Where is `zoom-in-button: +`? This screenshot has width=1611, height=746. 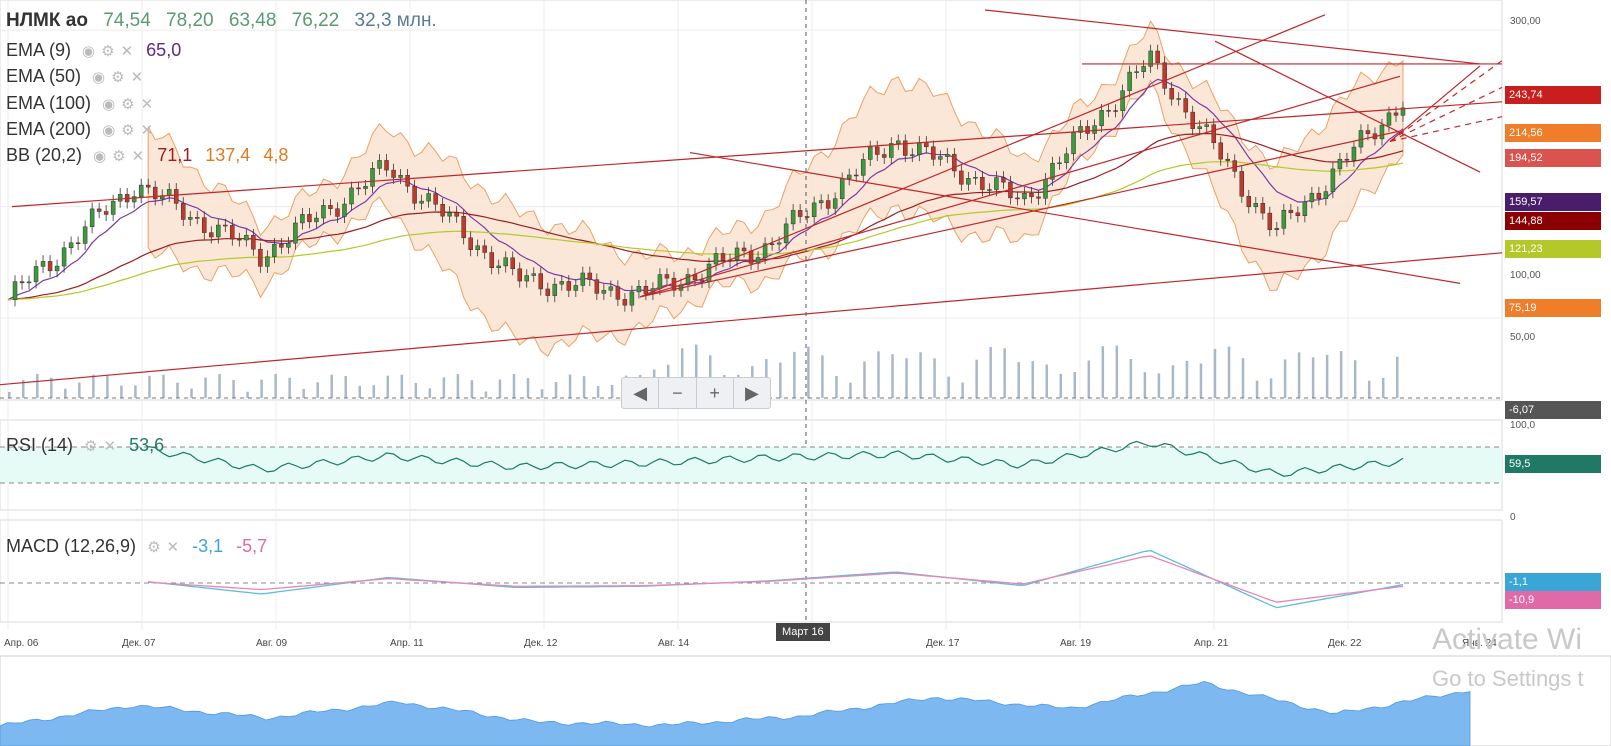
zoom-in-button: + is located at coordinates (715, 393).